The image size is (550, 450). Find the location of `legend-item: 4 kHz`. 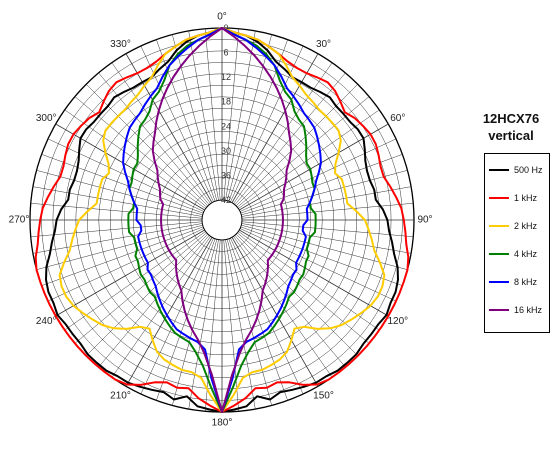

legend-item: 4 kHz is located at coordinates (513, 254).